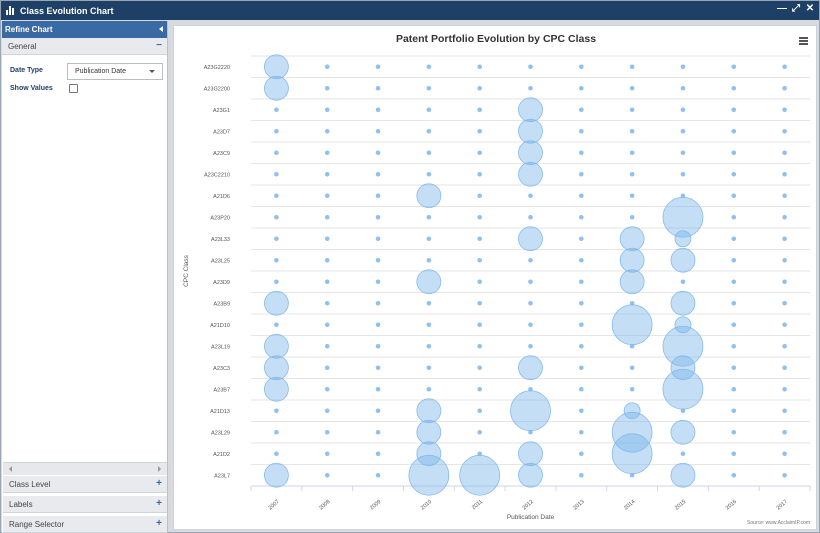  I want to click on chart-credits: Source: www.AcclaimIP.com, so click(778, 523).